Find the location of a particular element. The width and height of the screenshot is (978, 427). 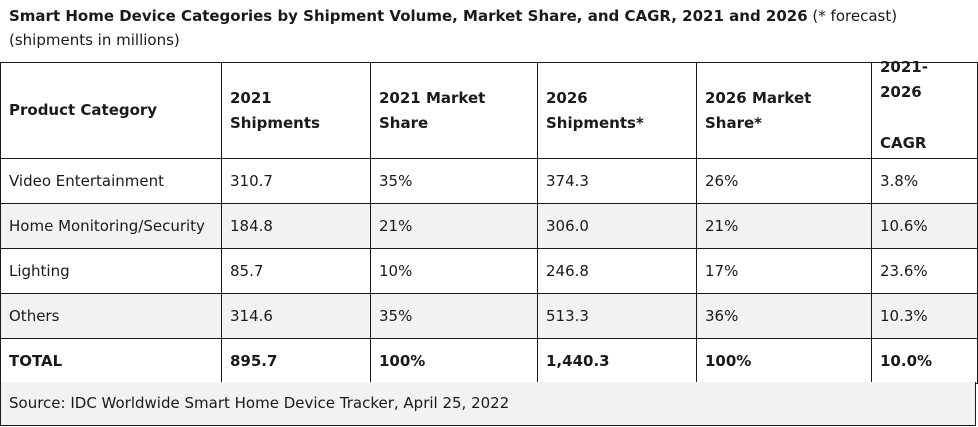

cell-ship2021: 310.7 is located at coordinates (296, 181).